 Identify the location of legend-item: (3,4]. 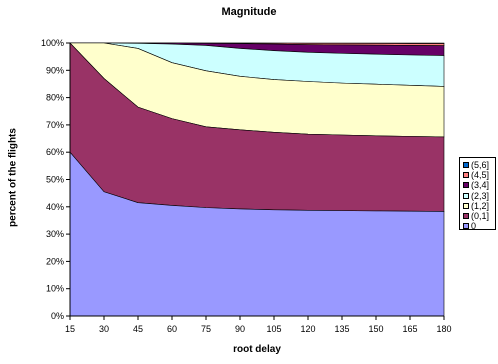
(479, 185).